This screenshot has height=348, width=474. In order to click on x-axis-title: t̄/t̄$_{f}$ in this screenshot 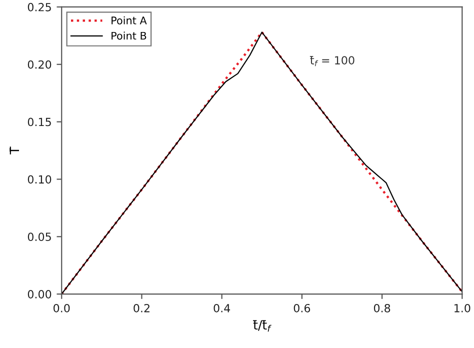, I will do `click(262, 326)`.